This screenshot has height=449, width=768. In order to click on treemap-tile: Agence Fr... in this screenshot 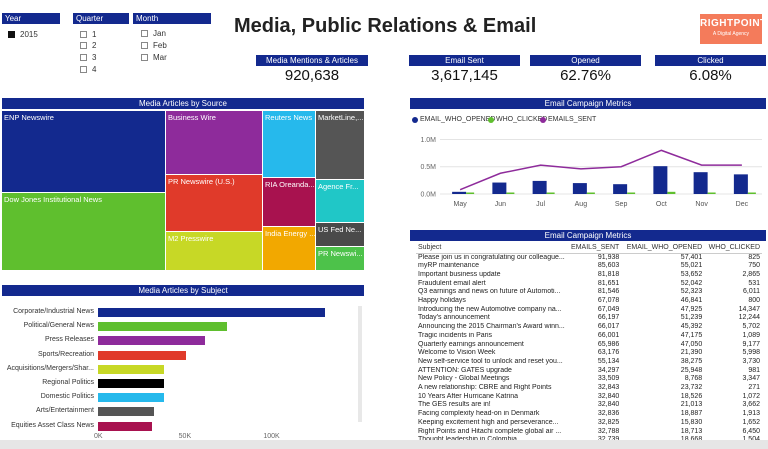, I will do `click(340, 201)`.